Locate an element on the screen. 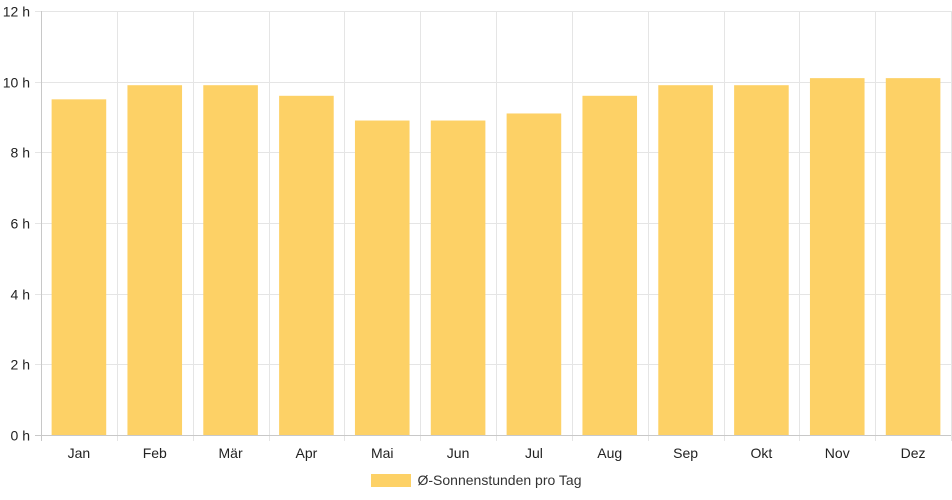 This screenshot has width=952, height=500. x-tick-label: Dez is located at coordinates (913, 453).